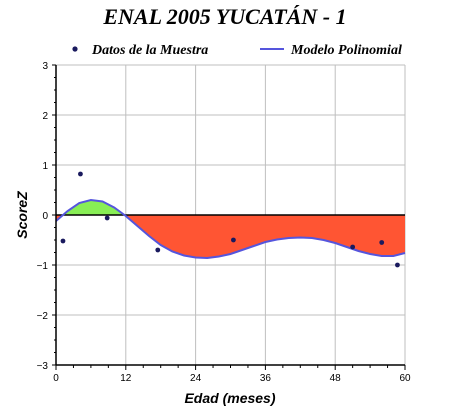 The width and height of the screenshot is (450, 420). What do you see at coordinates (45, 66) in the screenshot?
I see `y-tick-label: 3` at bounding box center [45, 66].